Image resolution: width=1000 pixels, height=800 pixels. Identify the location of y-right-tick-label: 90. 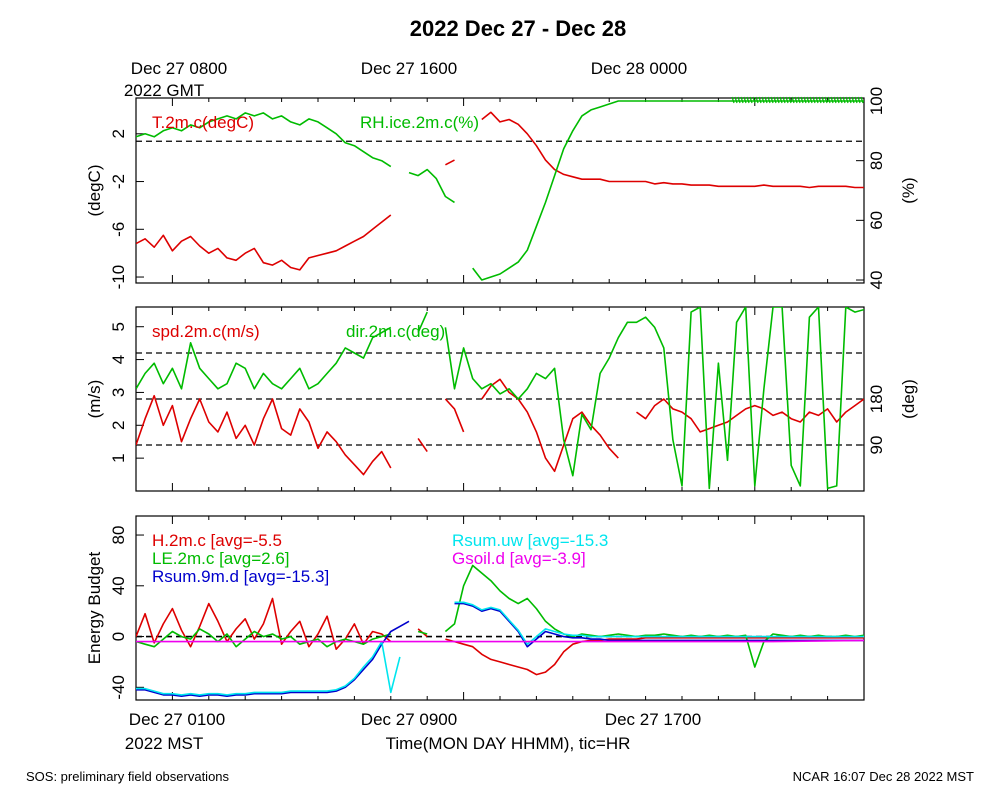
(876, 445).